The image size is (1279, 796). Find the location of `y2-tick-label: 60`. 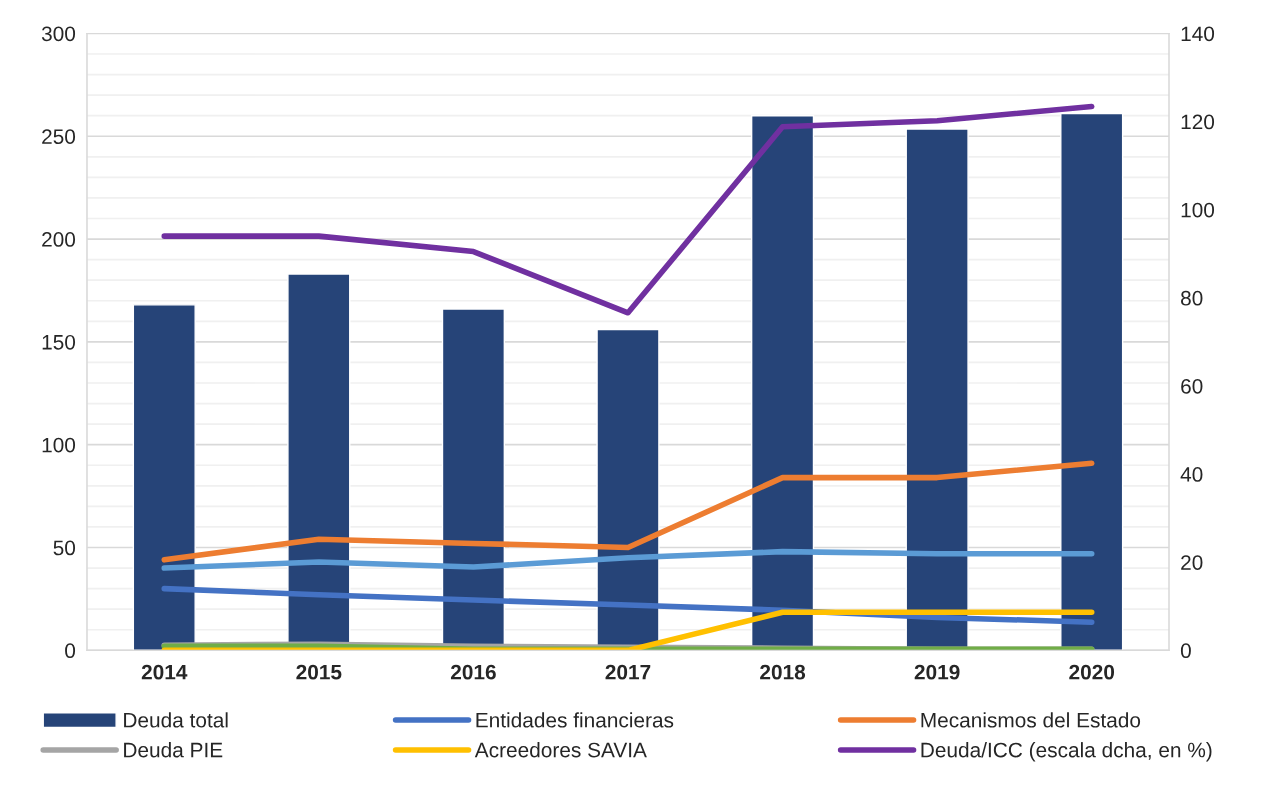

y2-tick-label: 60 is located at coordinates (1192, 386).